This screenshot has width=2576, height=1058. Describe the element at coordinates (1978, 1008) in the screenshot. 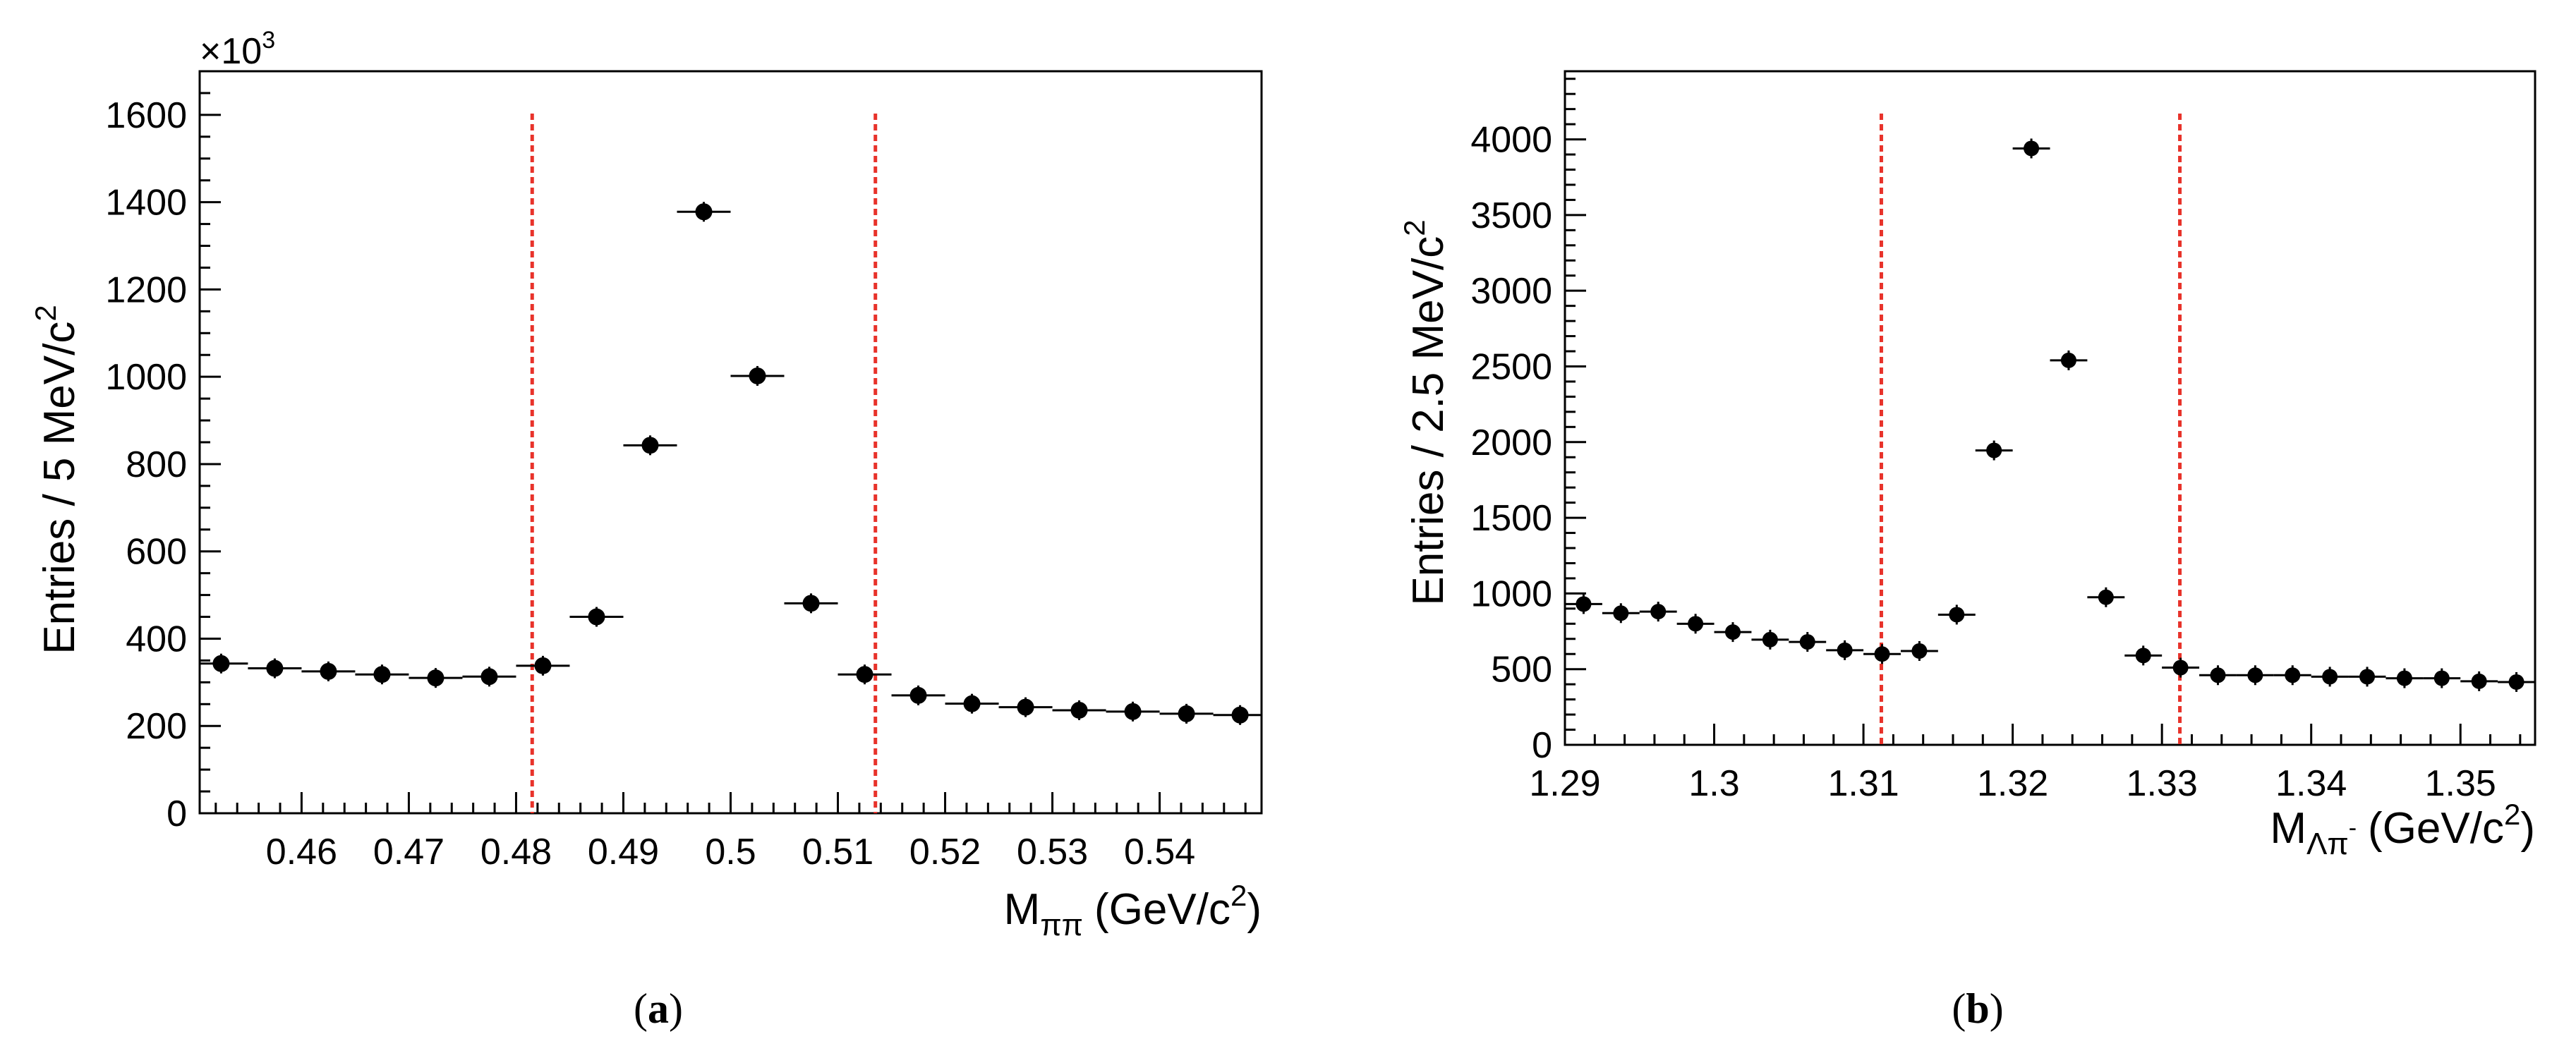

I see `panel-label-b: (b)` at that location.